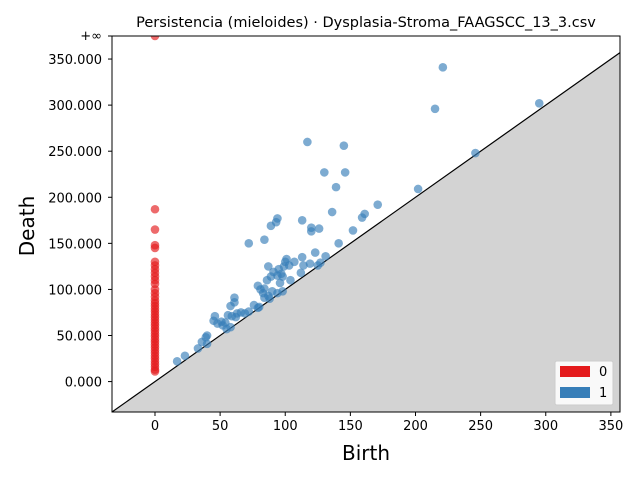  I want to click on x-tick-label: 350, so click(610, 426).